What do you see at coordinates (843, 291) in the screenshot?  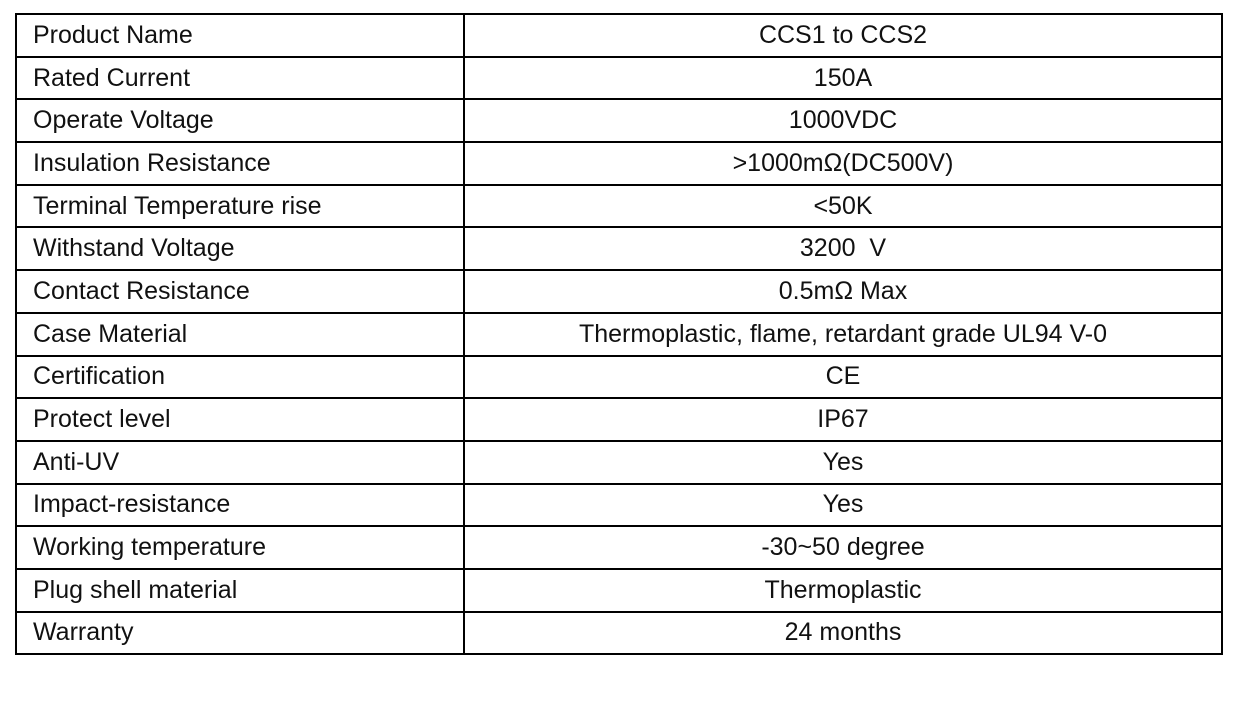 I see `spec-value: 0.5mΩ Max` at bounding box center [843, 291].